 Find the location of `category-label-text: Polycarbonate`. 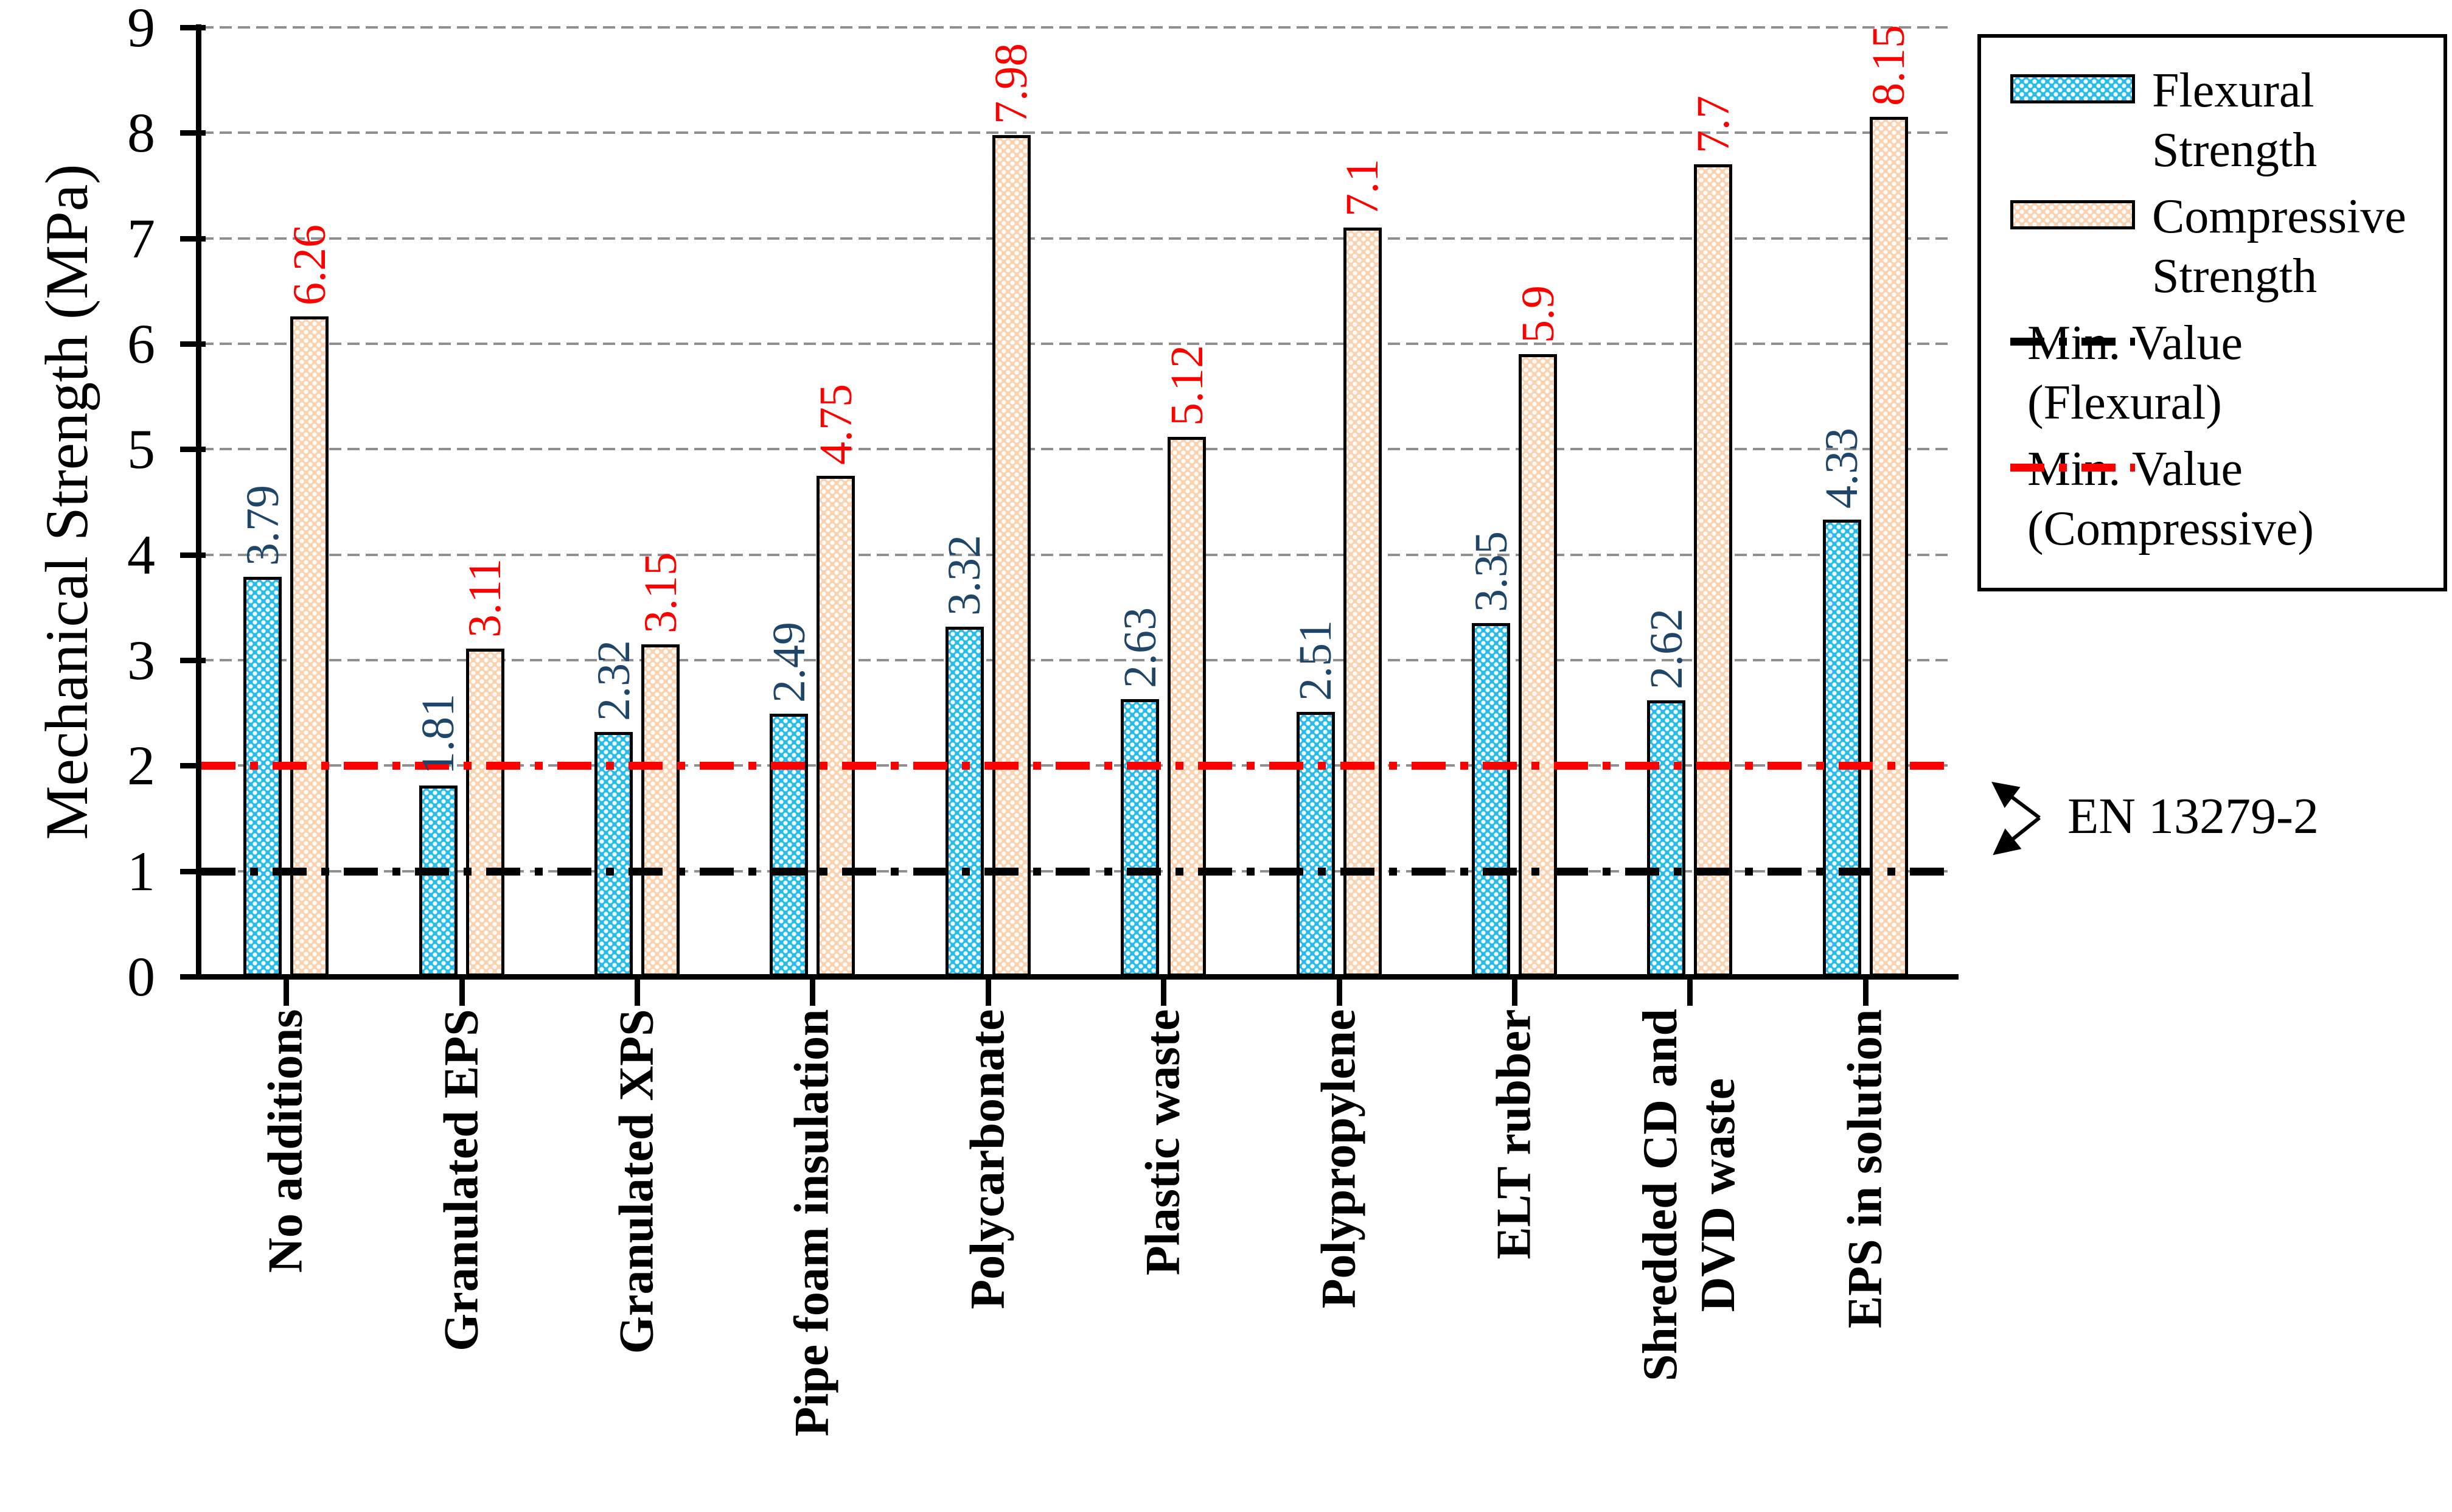

category-label-text: Polycarbonate is located at coordinates (988, 1159).